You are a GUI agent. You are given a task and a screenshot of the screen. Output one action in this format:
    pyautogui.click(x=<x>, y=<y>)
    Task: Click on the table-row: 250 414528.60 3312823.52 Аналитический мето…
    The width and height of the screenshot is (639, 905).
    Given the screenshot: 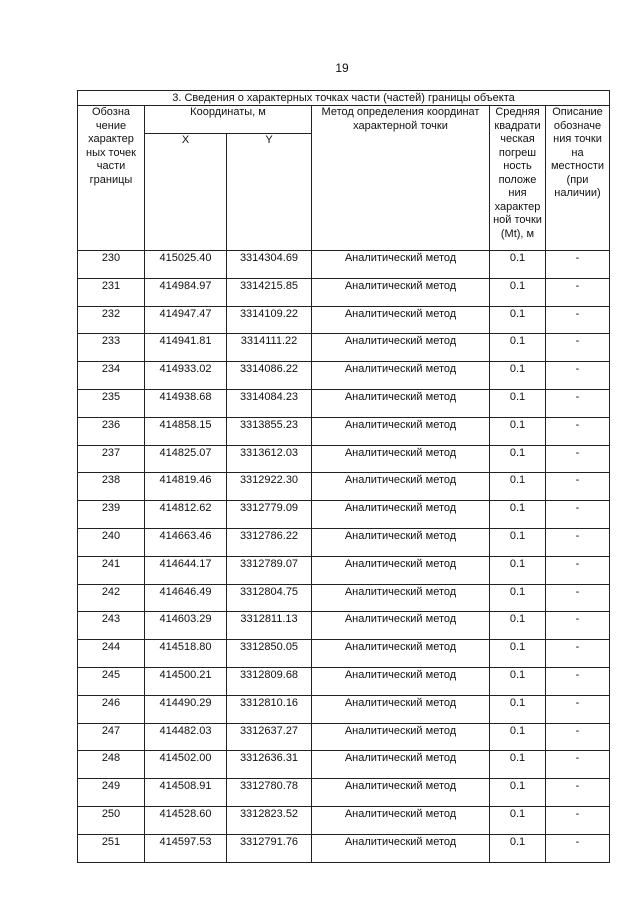 What is the action you would take?
    pyautogui.click(x=343, y=820)
    